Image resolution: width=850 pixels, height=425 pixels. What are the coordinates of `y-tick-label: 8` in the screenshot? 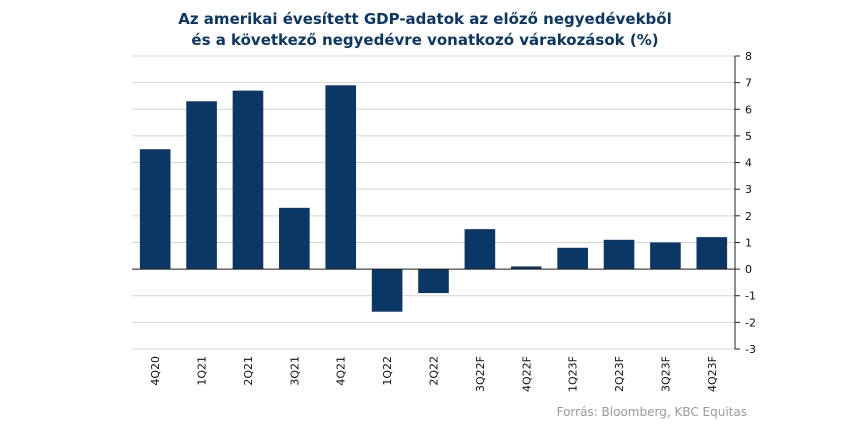 It's located at (748, 56).